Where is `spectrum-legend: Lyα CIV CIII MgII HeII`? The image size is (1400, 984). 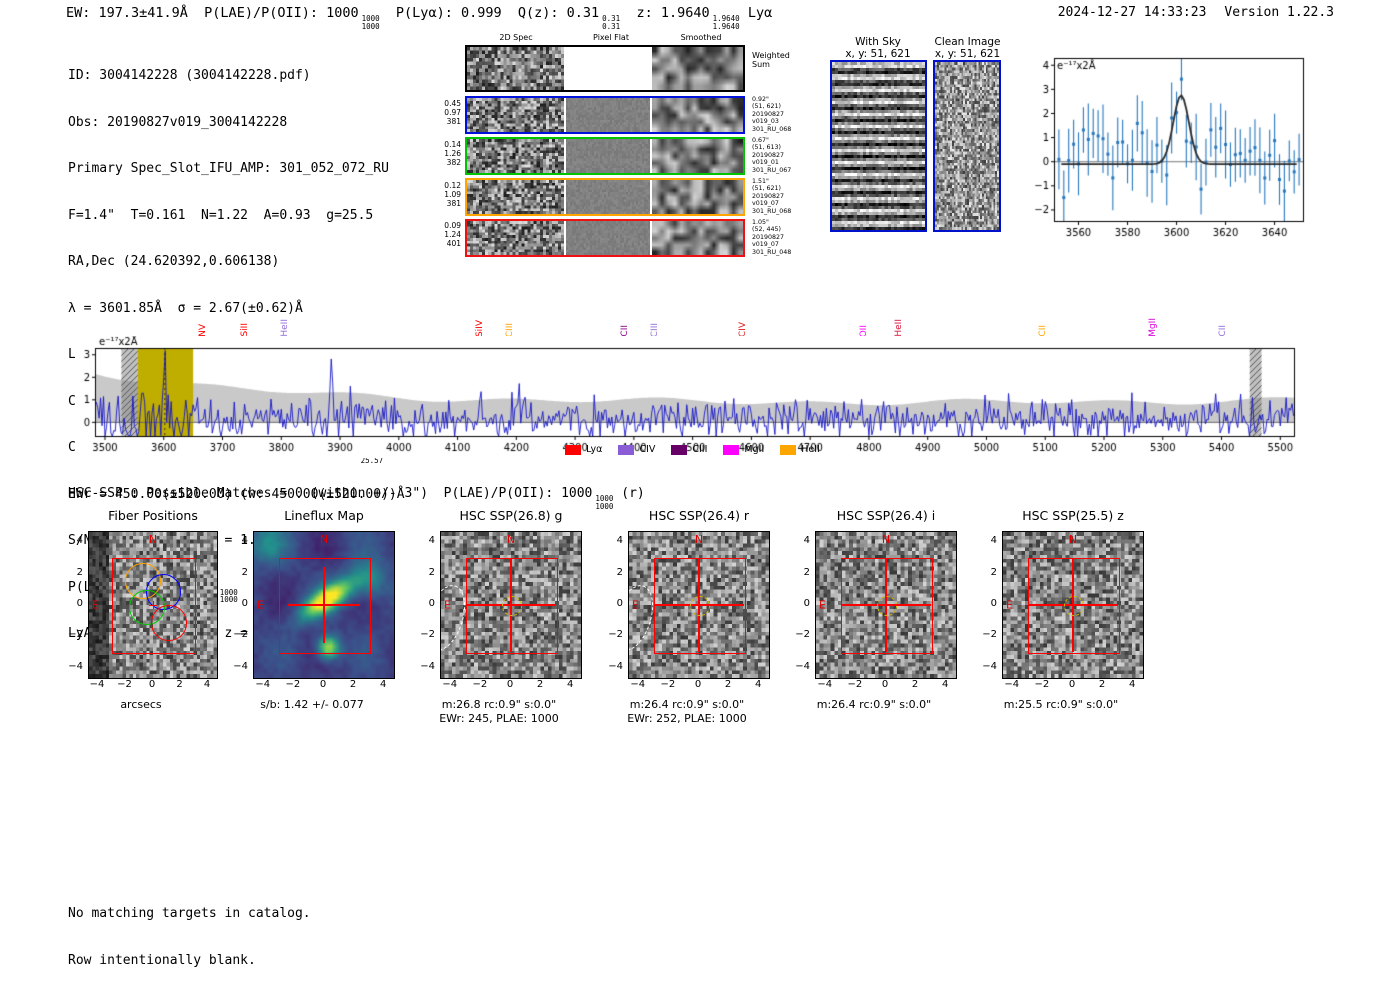 spectrum-legend: Lyα CIV CIII MgII HeII is located at coordinates (692, 449).